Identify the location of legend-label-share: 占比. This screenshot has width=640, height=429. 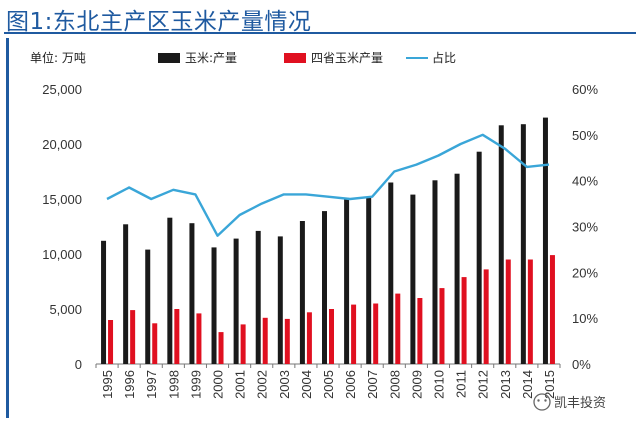
(444, 57).